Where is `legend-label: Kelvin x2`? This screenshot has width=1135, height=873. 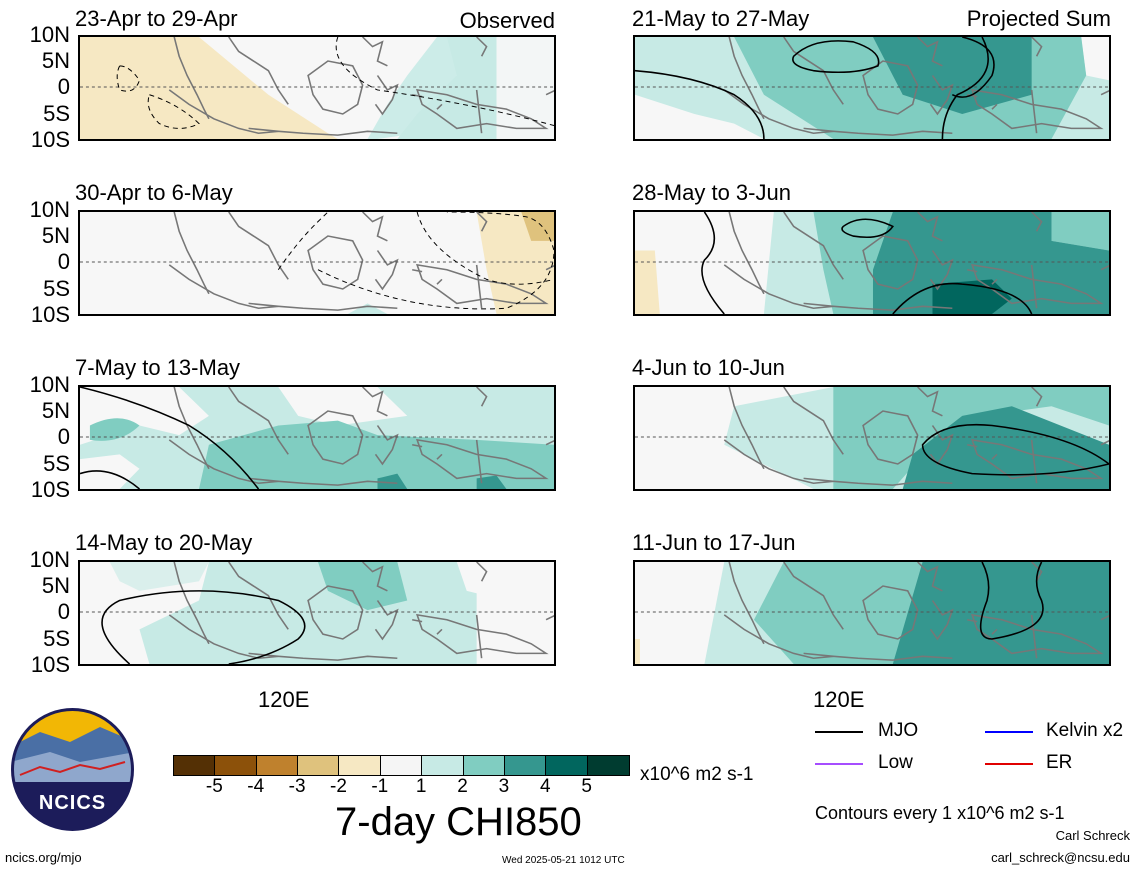
legend-label: Kelvin x2 is located at coordinates (1085, 730).